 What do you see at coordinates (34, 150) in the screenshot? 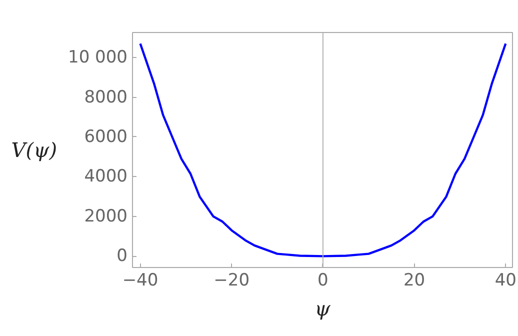
I see `y-axis-title: V(ψ)` at bounding box center [34, 150].